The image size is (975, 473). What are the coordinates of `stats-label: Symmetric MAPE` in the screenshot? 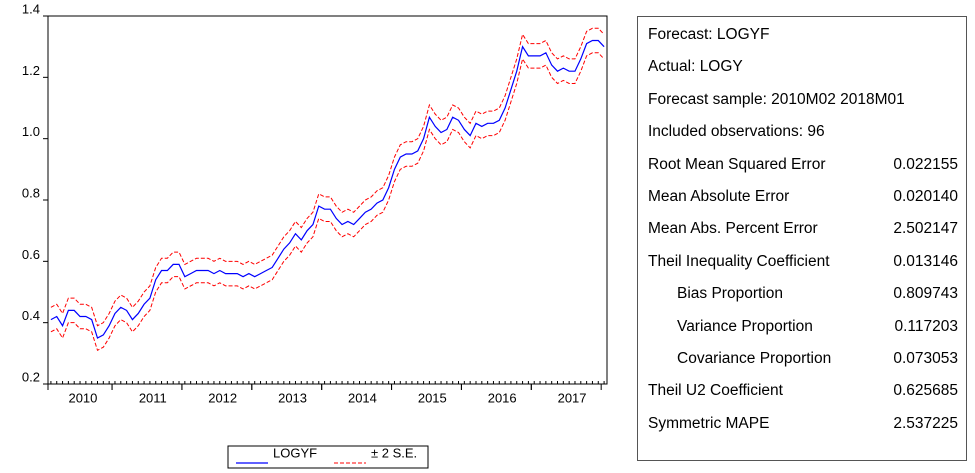 It's located at (709, 423).